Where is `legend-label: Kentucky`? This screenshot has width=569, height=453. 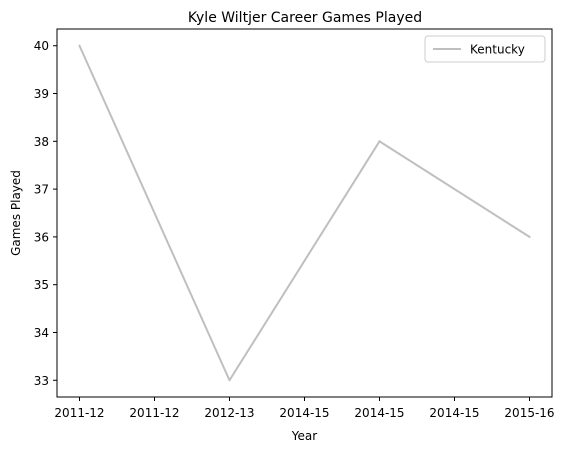
legend-label: Kentucky is located at coordinates (497, 50).